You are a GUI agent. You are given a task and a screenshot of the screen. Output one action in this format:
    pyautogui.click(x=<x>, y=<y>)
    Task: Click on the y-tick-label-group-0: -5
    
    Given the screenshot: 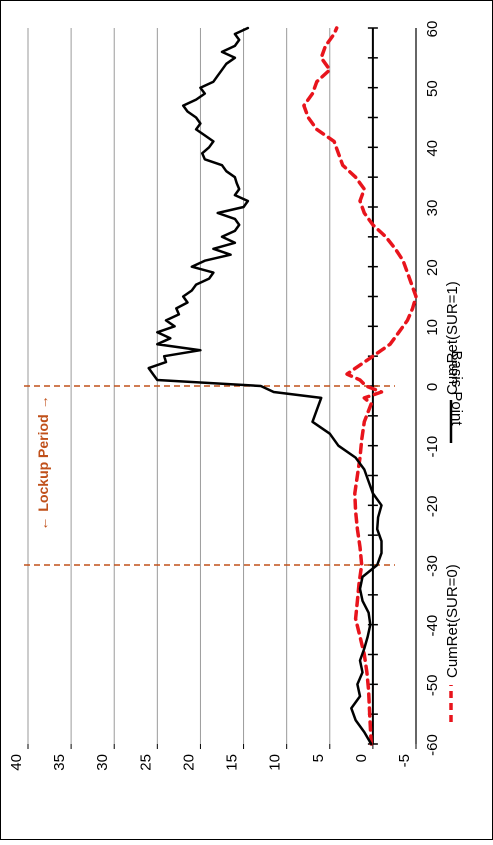 What is the action you would take?
    pyautogui.click(x=404, y=760)
    